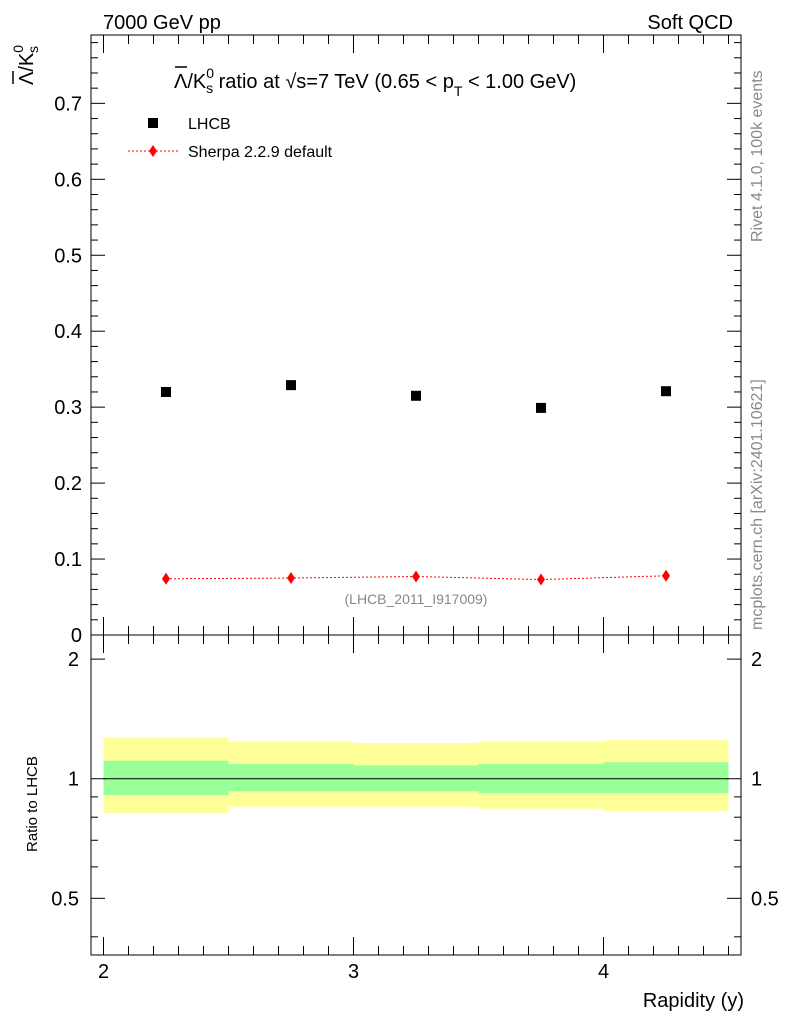 This screenshot has width=786, height=1024. Describe the element at coordinates (68, 256) in the screenshot. I see `main-ytick-label: 0.5` at that location.